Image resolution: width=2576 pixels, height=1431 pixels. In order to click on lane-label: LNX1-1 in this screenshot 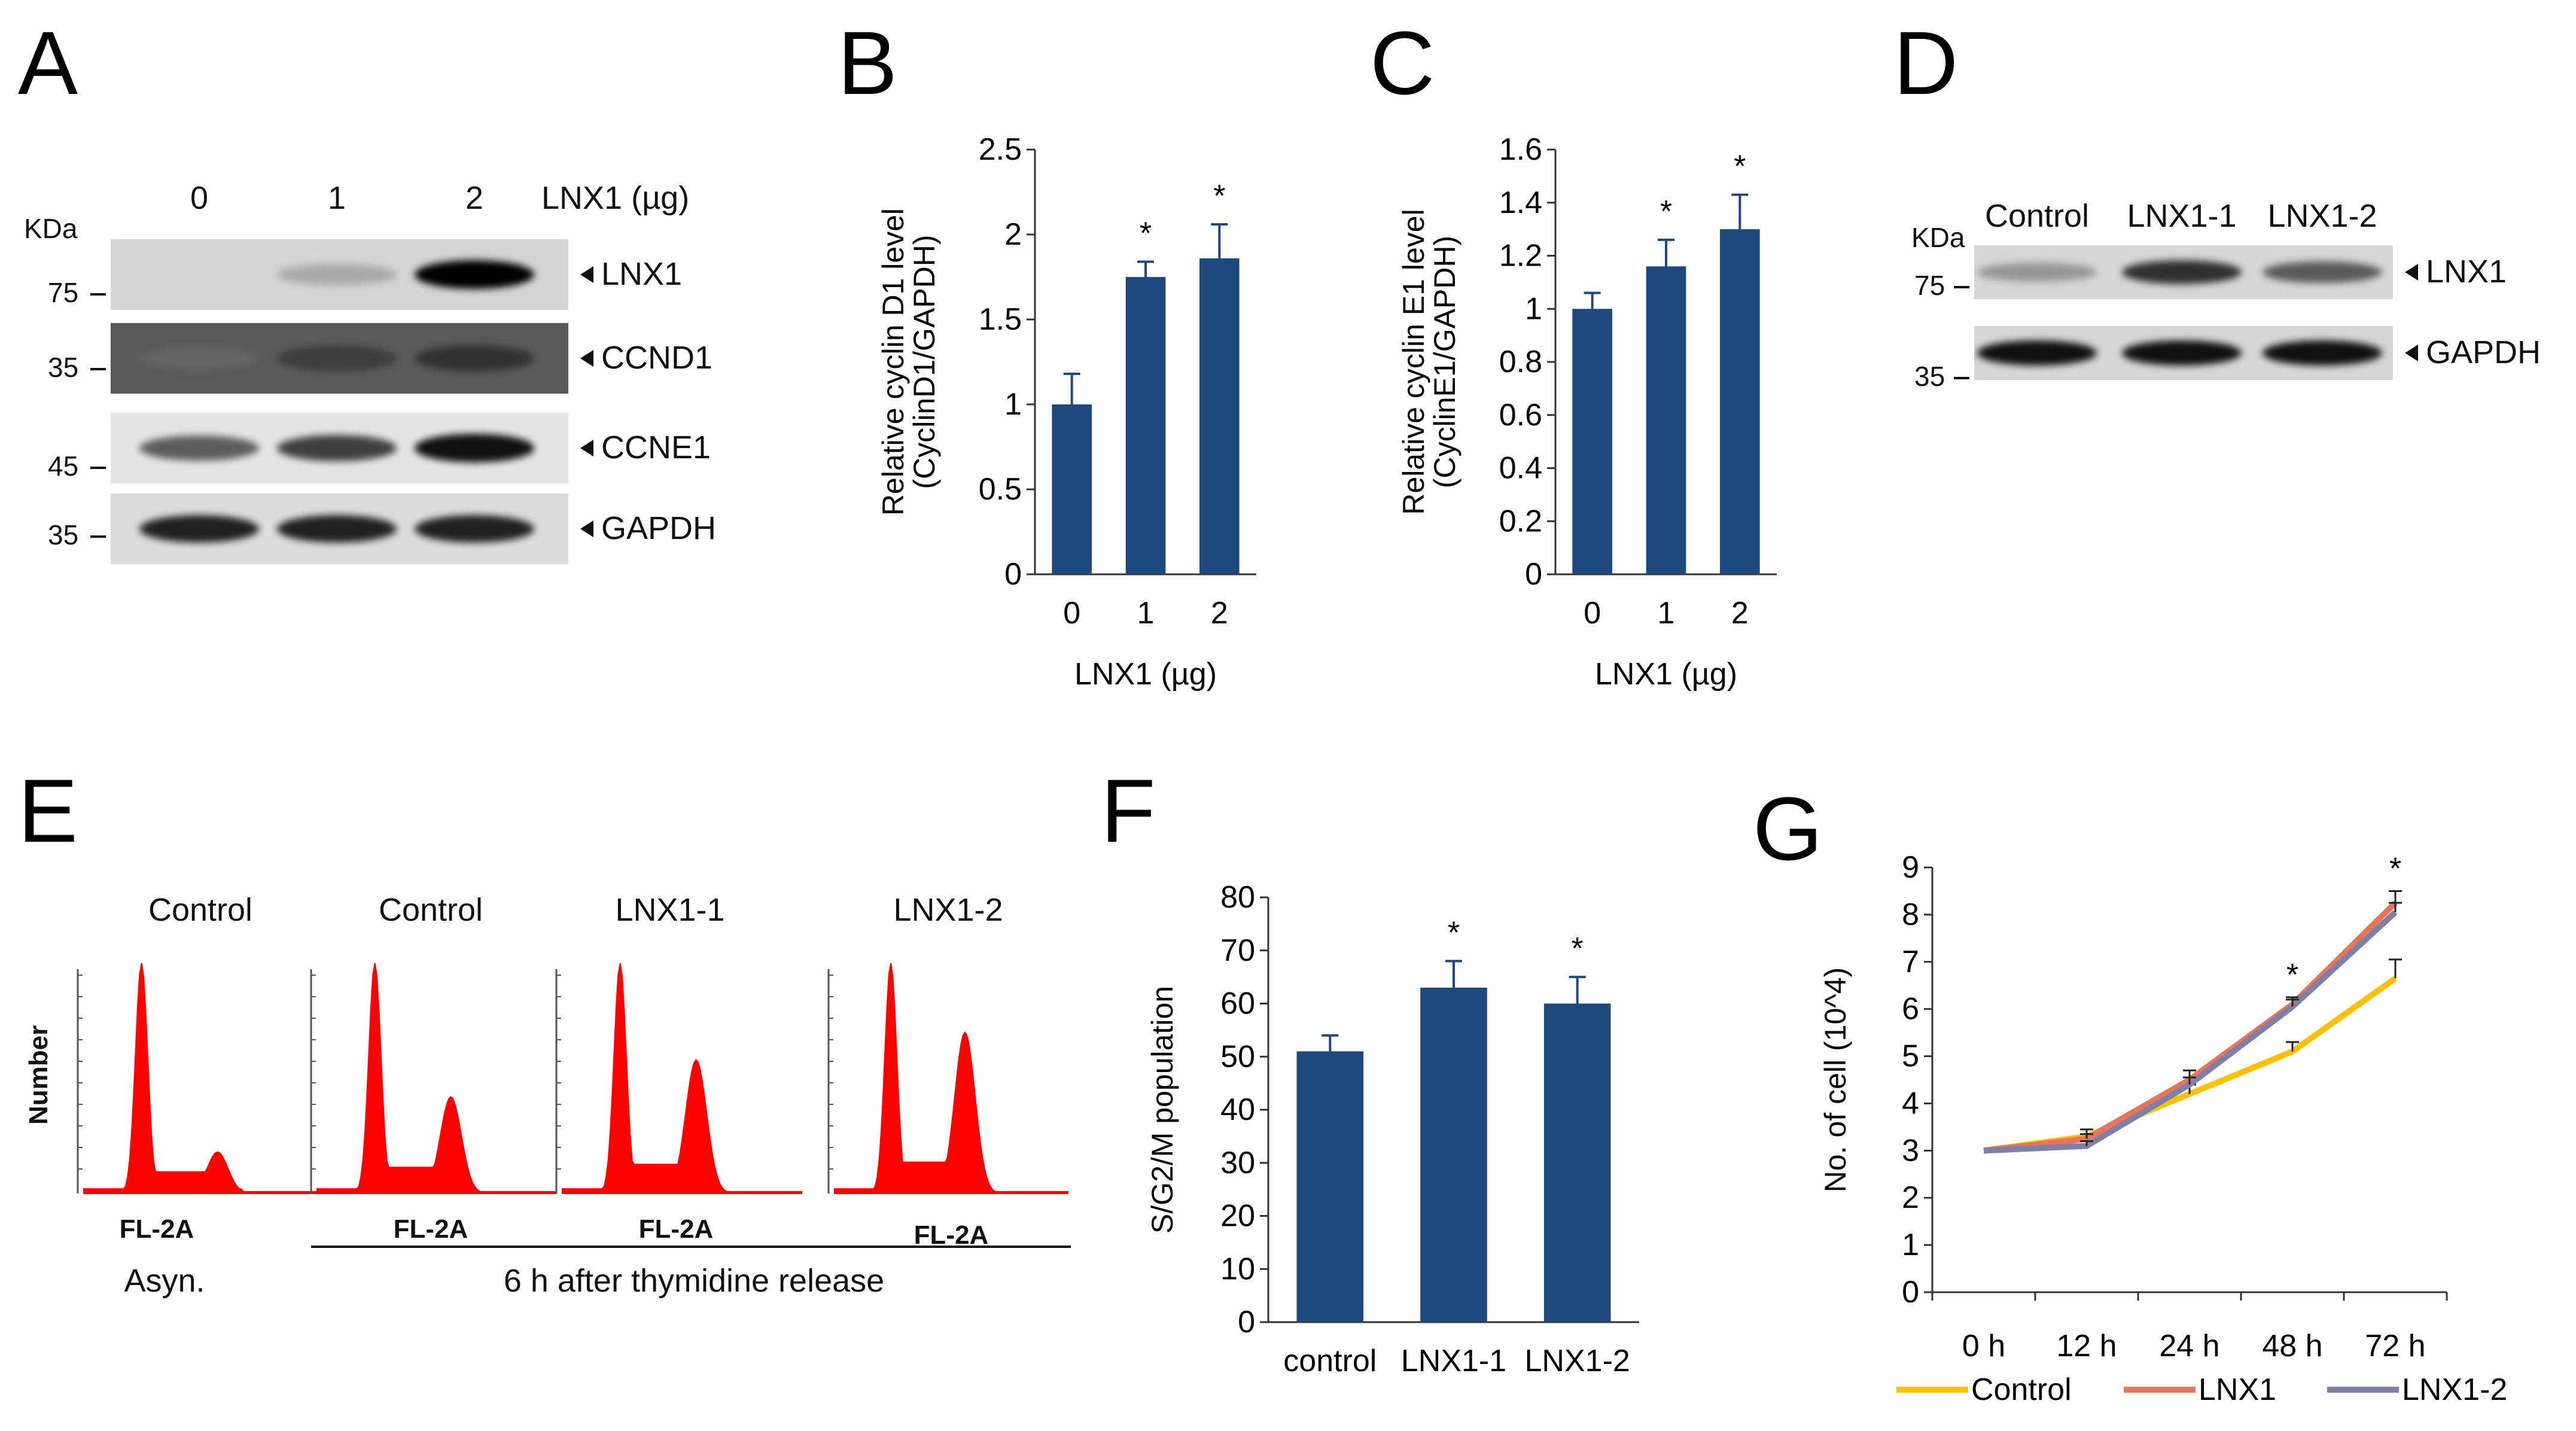, I will do `click(2182, 216)`.